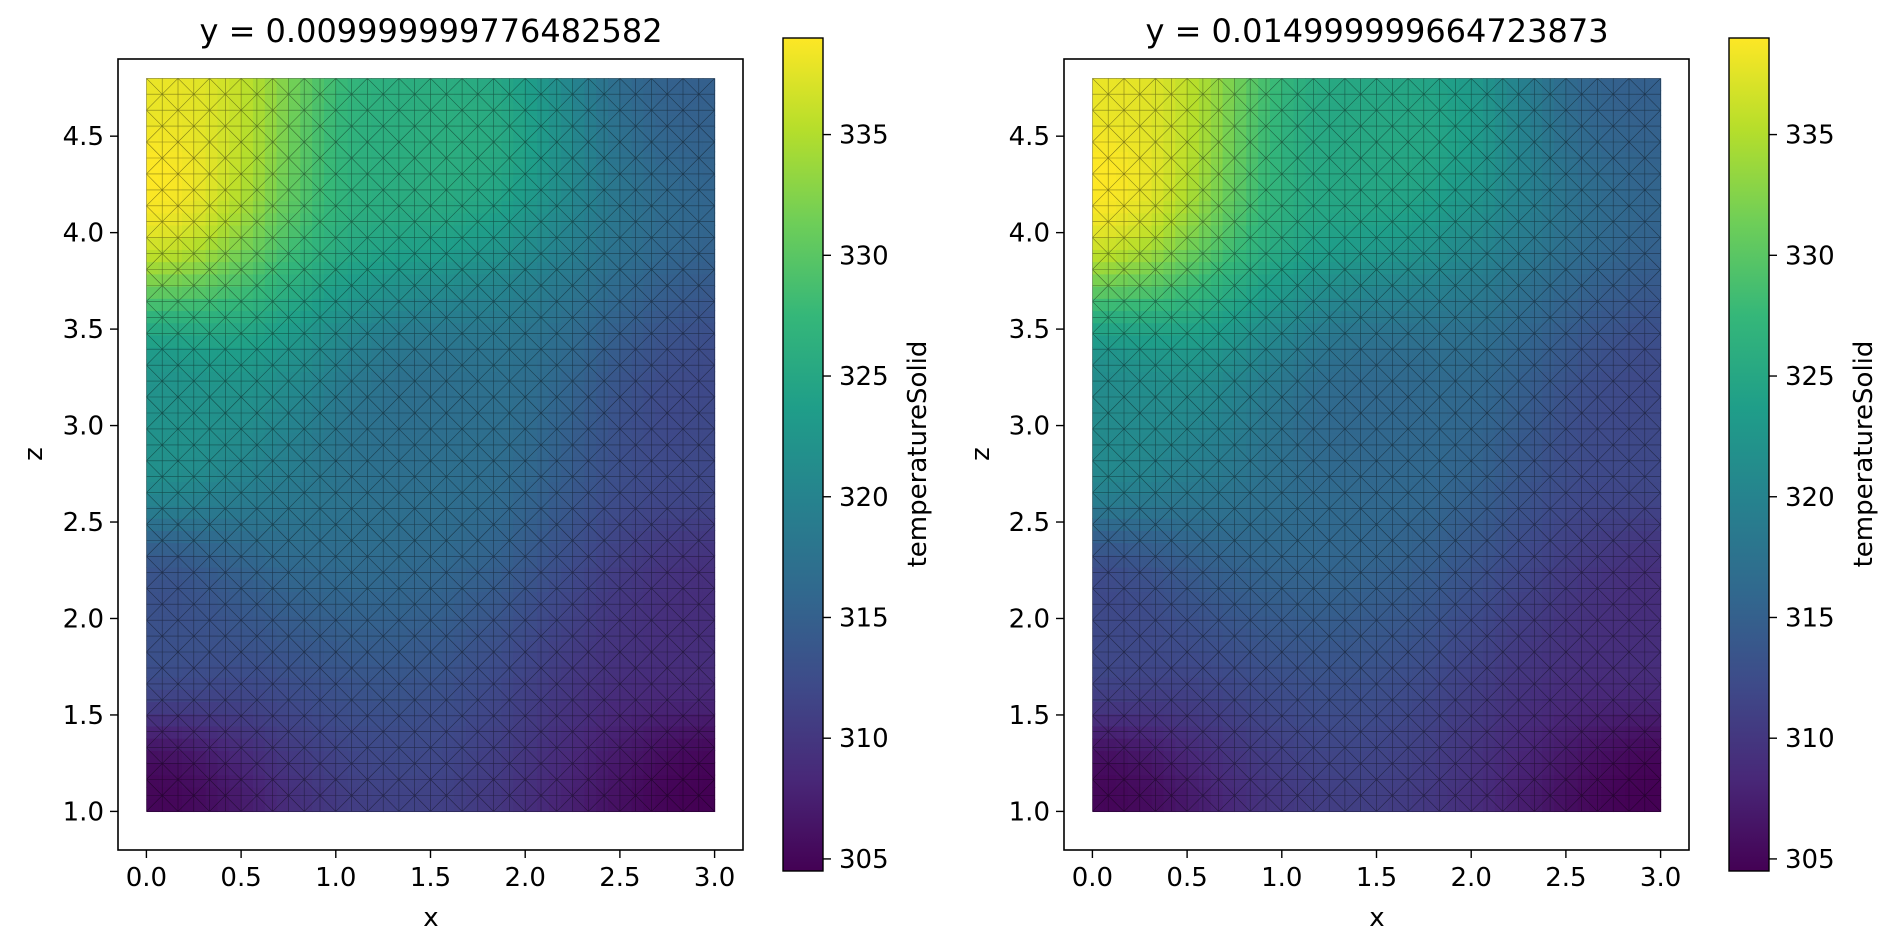  I want to click on colorbar-tick-label: 335, so click(864, 136).